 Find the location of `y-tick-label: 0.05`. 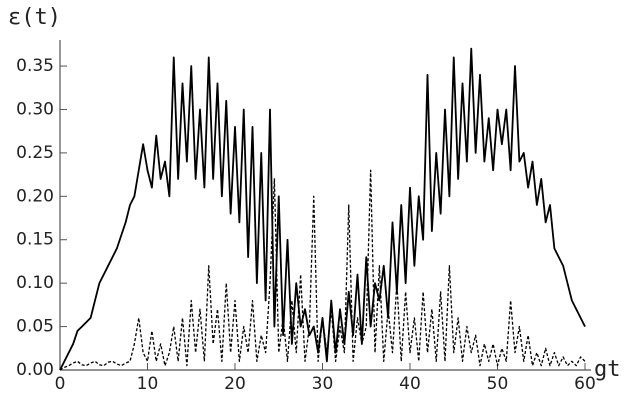

y-tick-label: 0.05 is located at coordinates (35, 327).